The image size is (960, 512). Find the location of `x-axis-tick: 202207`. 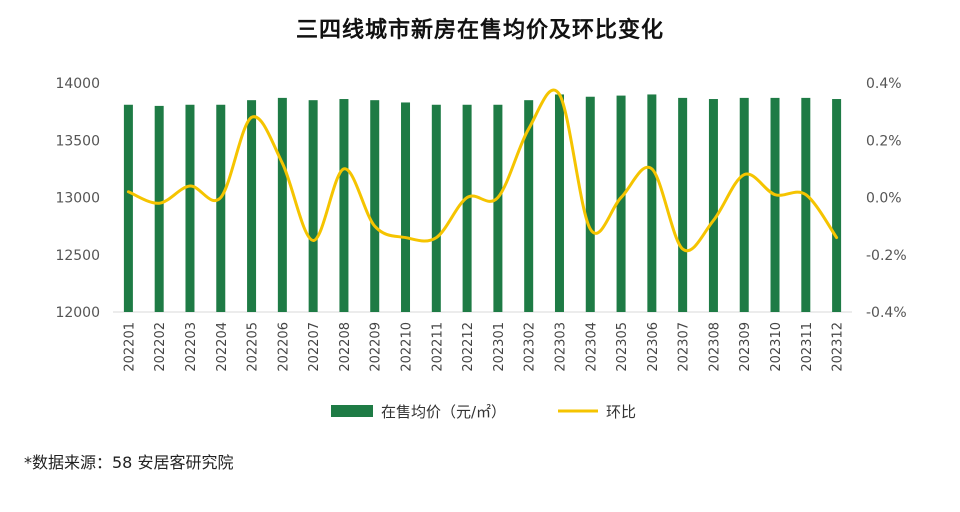

x-axis-tick: 202207 is located at coordinates (314, 347).